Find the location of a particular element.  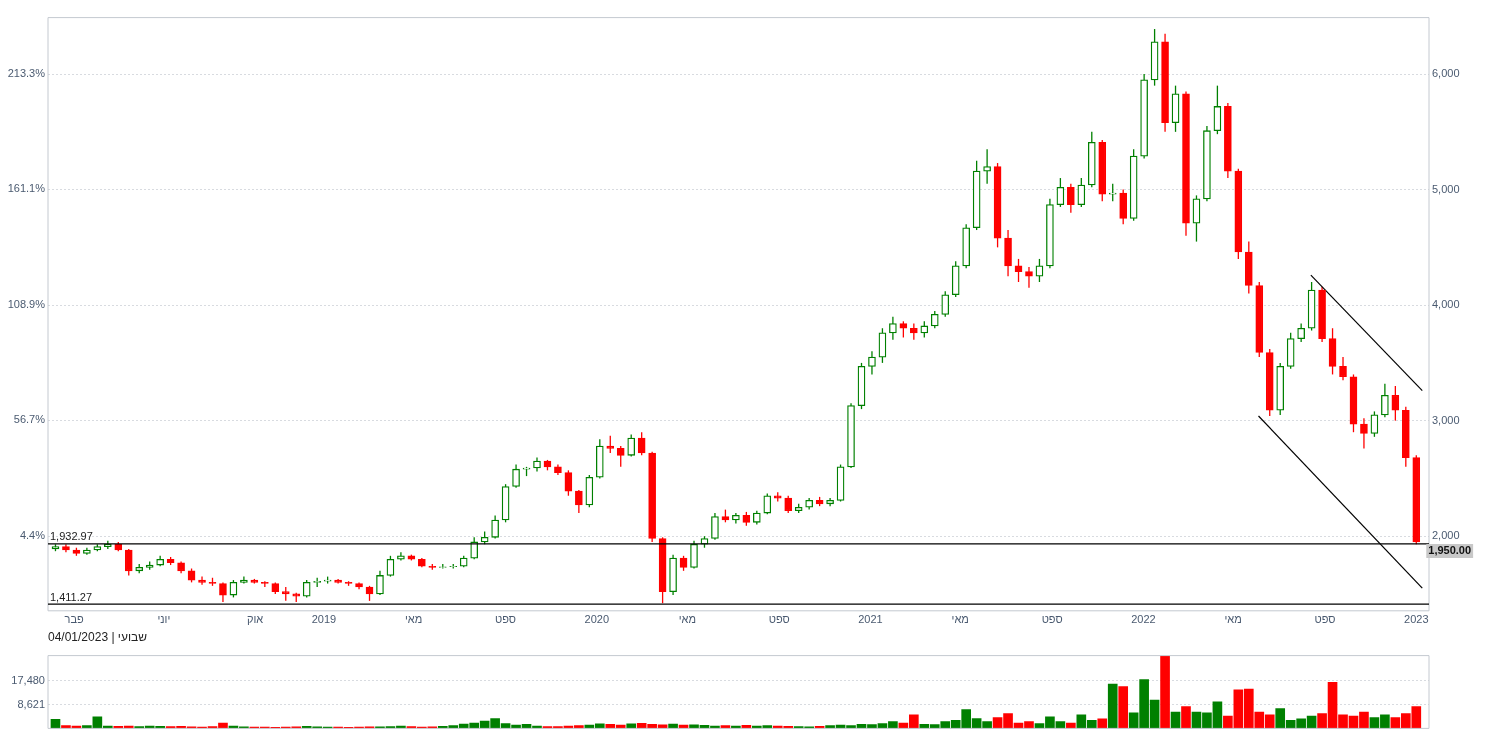

y-tick-label: 2,000 is located at coordinates (1446, 535).